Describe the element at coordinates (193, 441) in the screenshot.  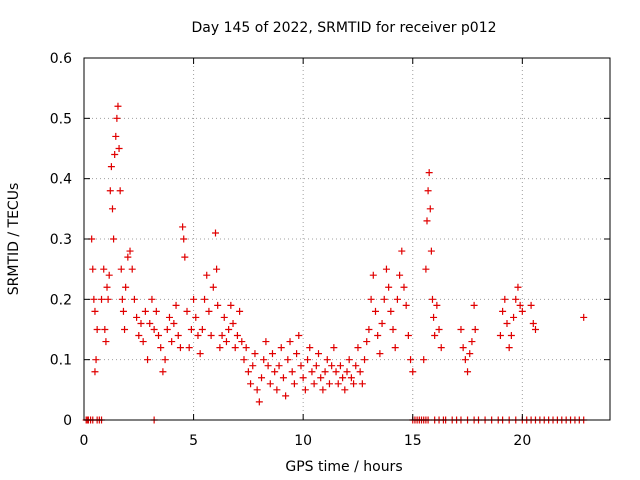
I see `x-tick-label: 5` at that location.